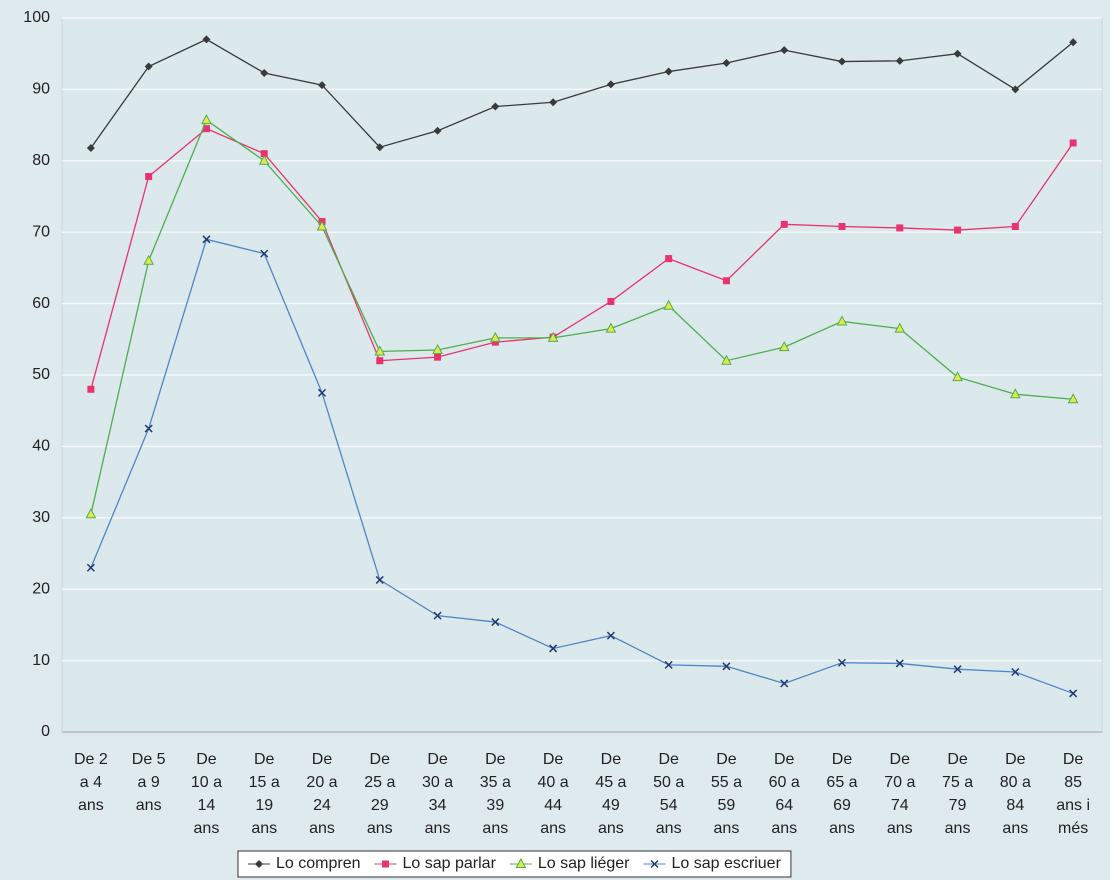 Image resolution: width=1110 pixels, height=880 pixels. Describe the element at coordinates (437, 782) in the screenshot. I see `x-tick-label: 30 a` at that location.